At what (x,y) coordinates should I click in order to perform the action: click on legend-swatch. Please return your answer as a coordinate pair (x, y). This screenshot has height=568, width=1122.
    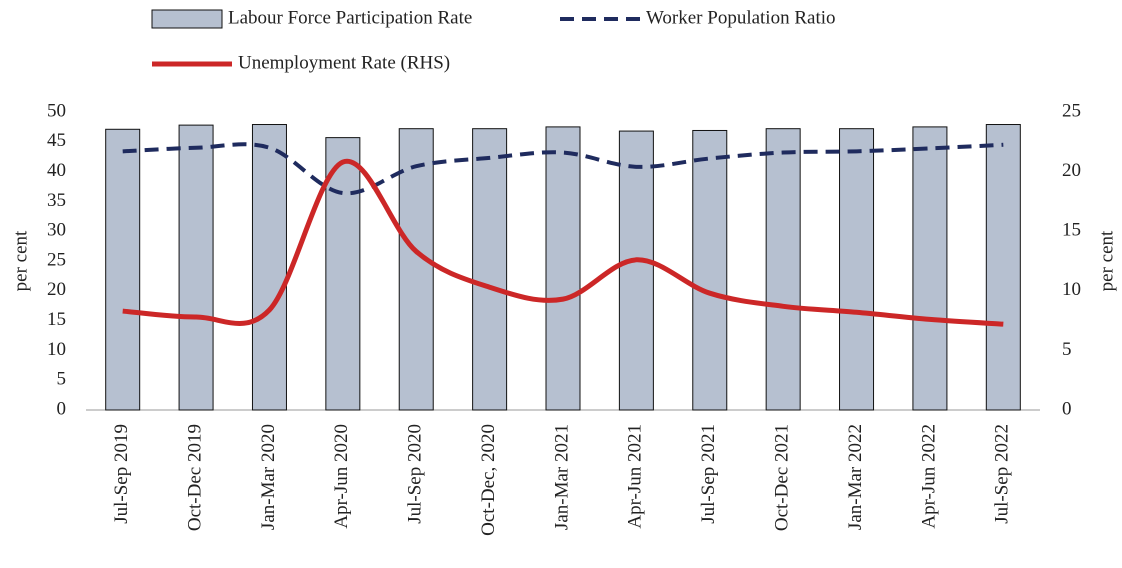
    Looking at the image, I should click on (187, 19).